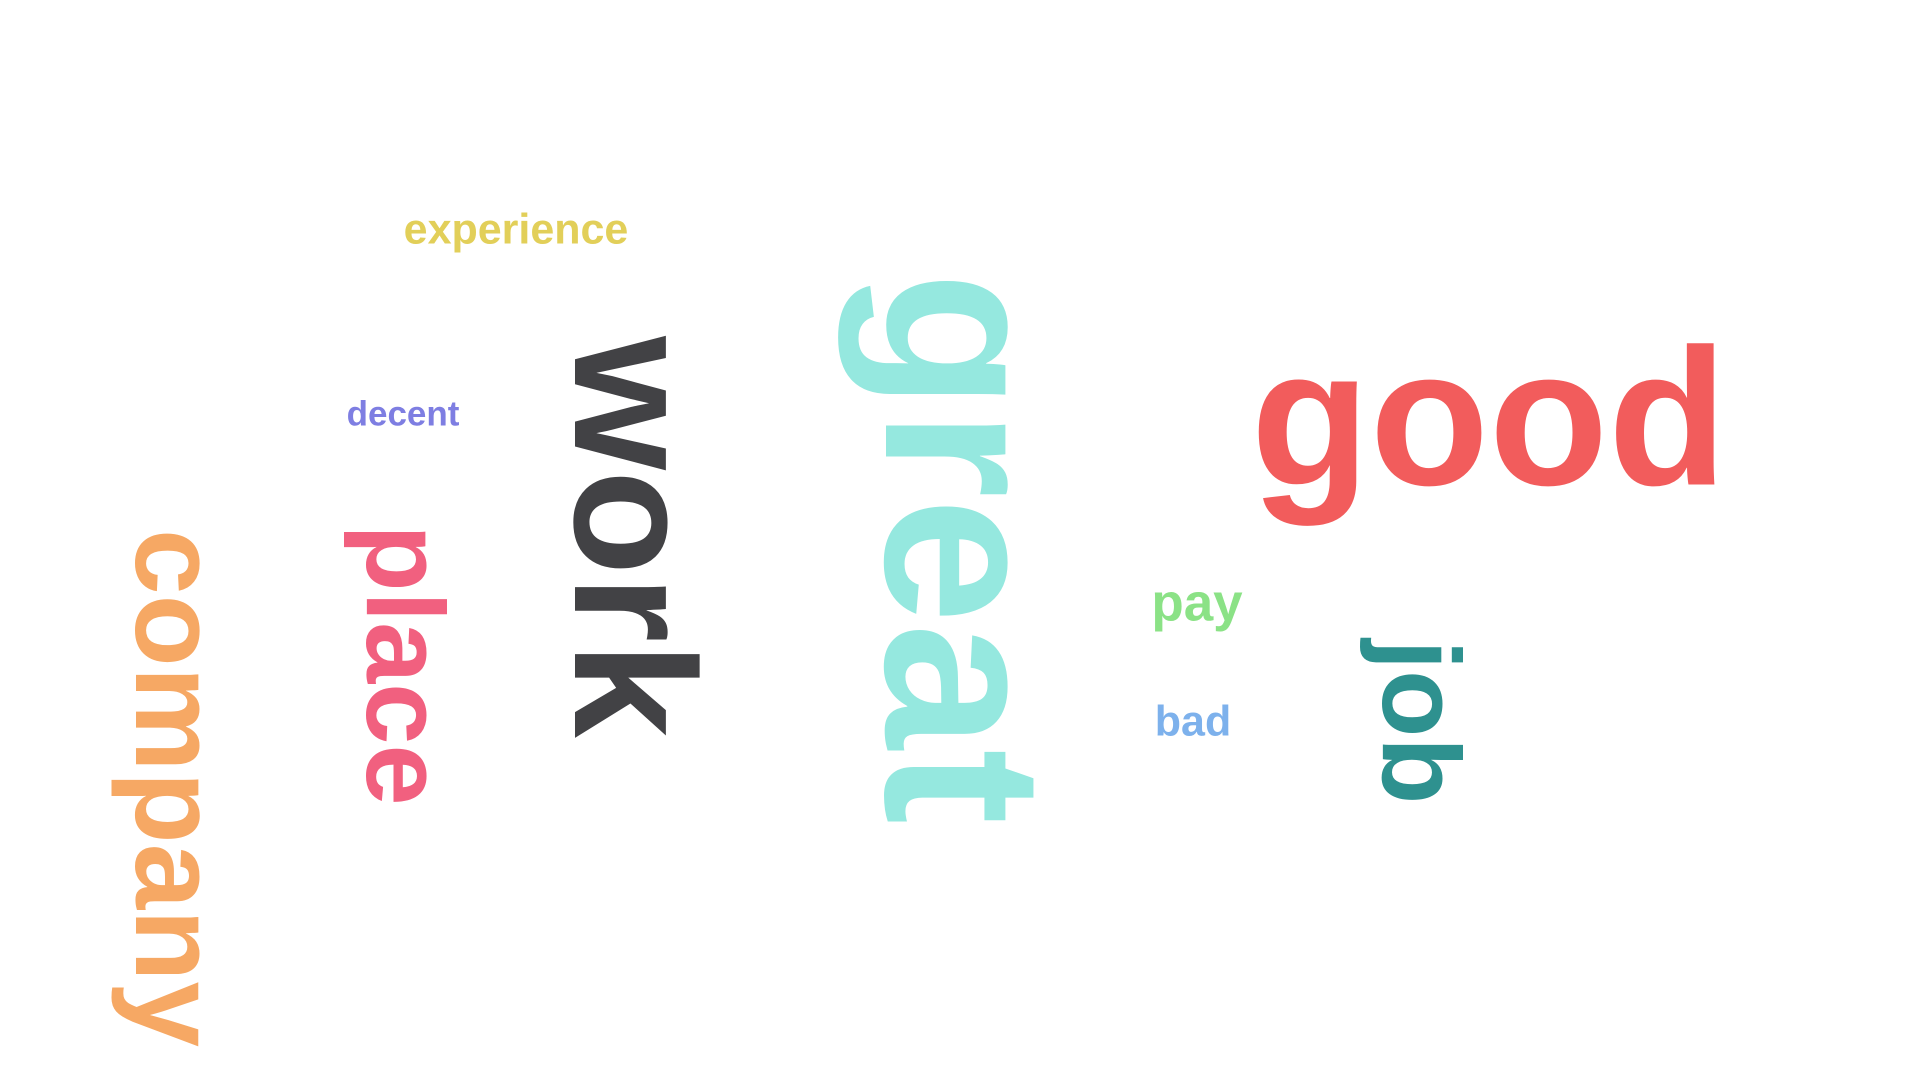  Describe the element at coordinates (516, 229) in the screenshot. I see `word-experience: experience` at that location.